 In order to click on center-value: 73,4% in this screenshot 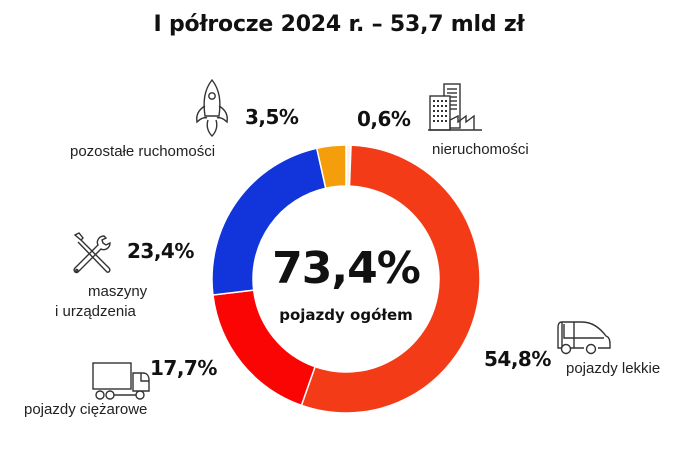, I will do `click(346, 268)`.